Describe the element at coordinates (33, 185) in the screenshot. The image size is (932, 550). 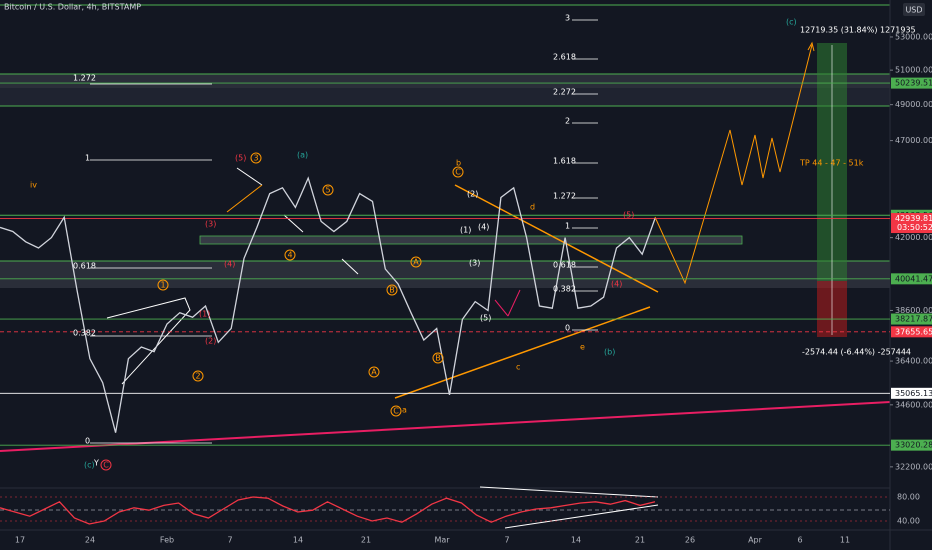
I see `annotation: iv` at that location.